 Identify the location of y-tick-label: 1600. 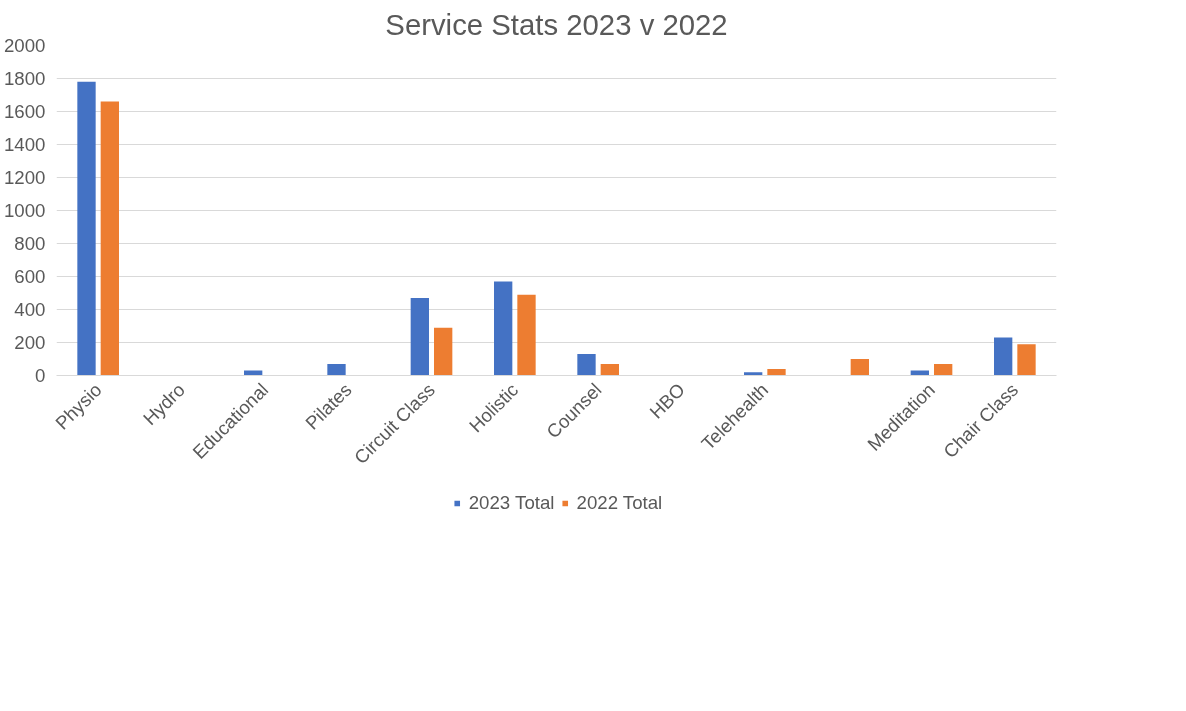
(25, 111).